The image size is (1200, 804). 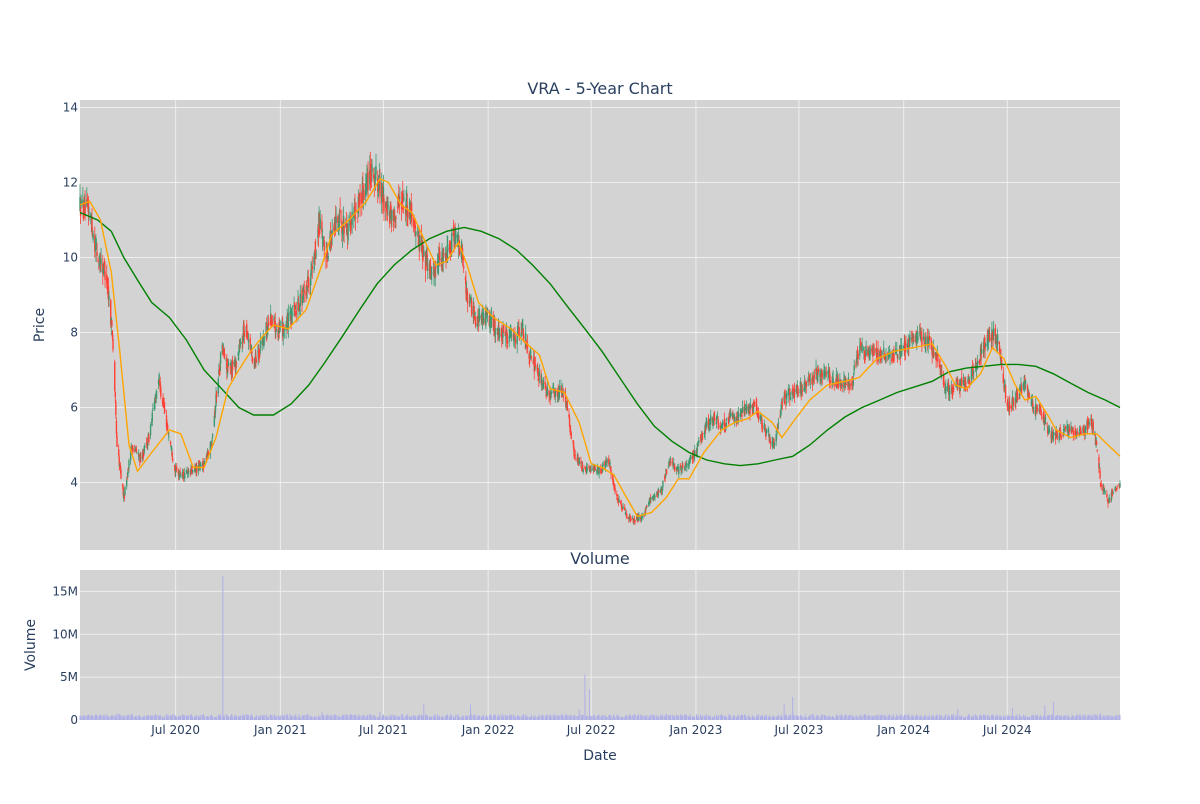 What do you see at coordinates (799, 730) in the screenshot?
I see `x-tick-label: Jul 2023` at bounding box center [799, 730].